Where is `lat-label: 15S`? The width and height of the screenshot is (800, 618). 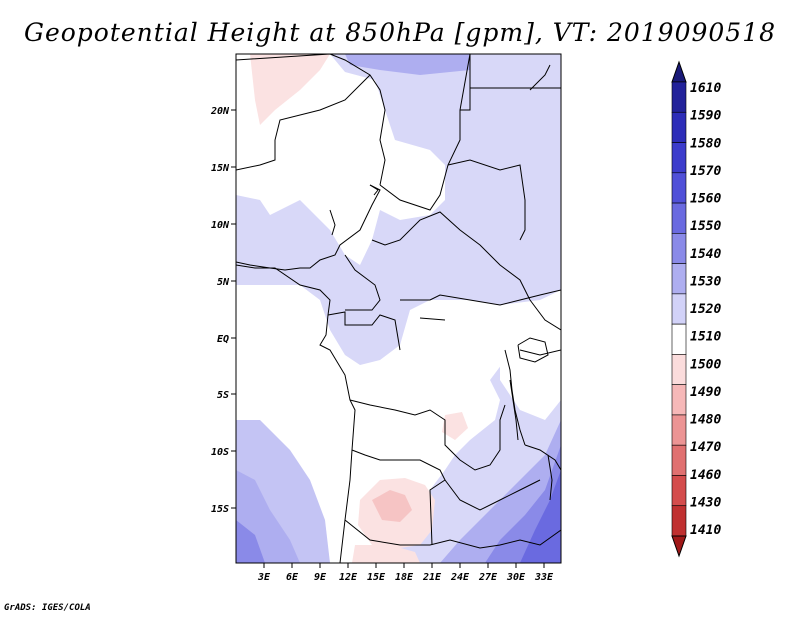
lat-label: 15S is located at coordinates (220, 509).